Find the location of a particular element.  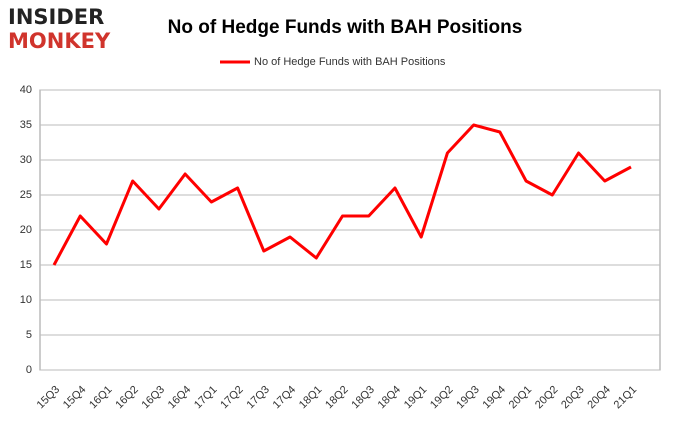

x-tick-label: 18Q2 is located at coordinates (337, 398).